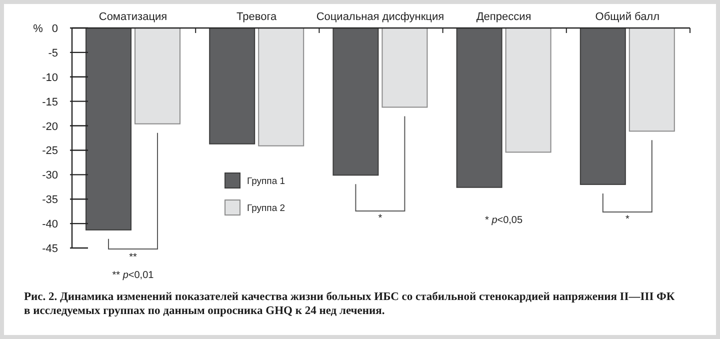 Image resolution: width=720 pixels, height=339 pixels. Describe the element at coordinates (50, 151) in the screenshot. I see `y-tick-label: -25` at that location.